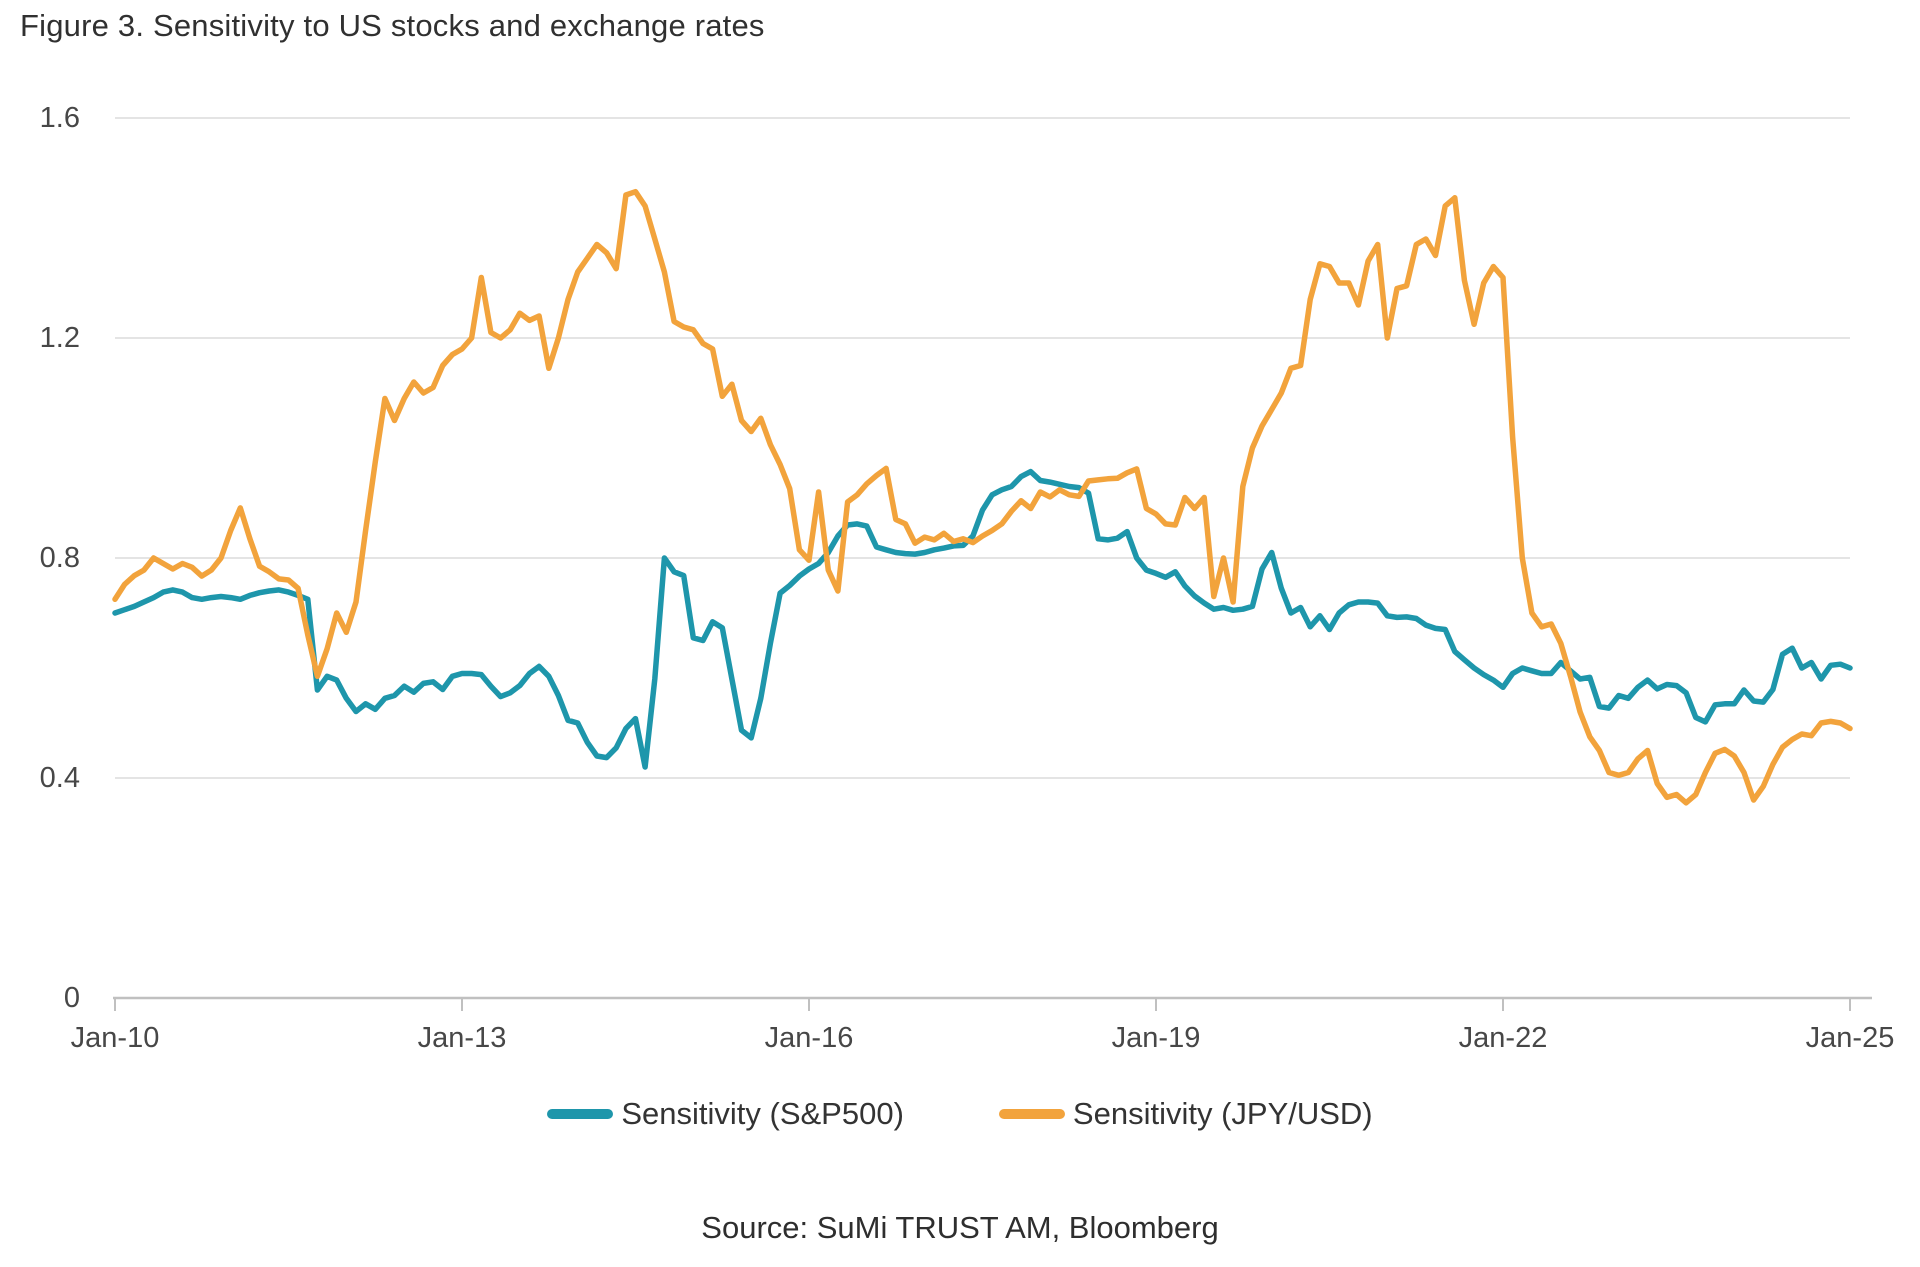  Describe the element at coordinates (580, 1114) in the screenshot. I see `sp500-line-swatch` at that location.